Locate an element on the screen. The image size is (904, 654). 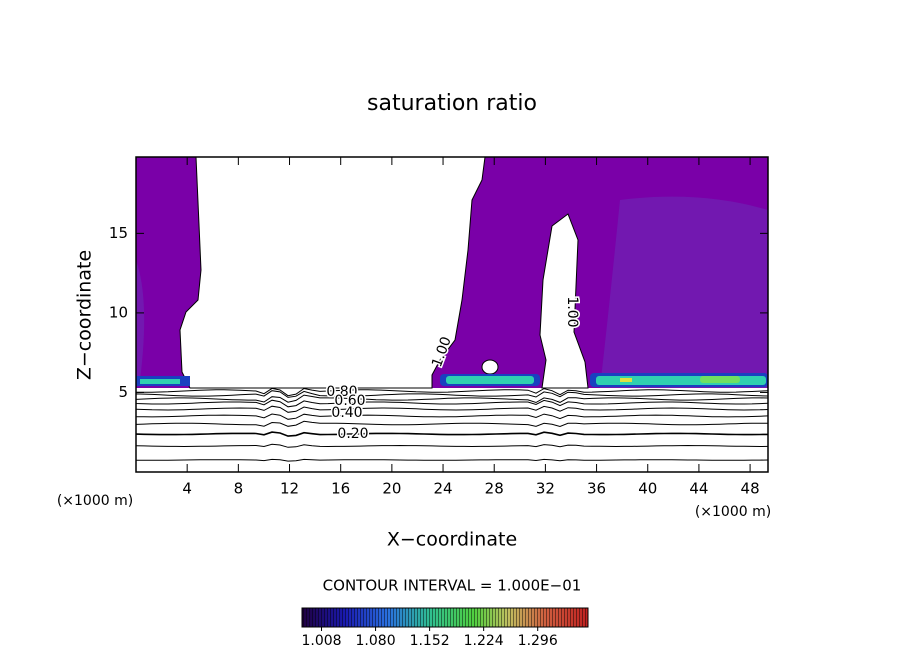
chart-title: saturation ratio is located at coordinates (452, 103).